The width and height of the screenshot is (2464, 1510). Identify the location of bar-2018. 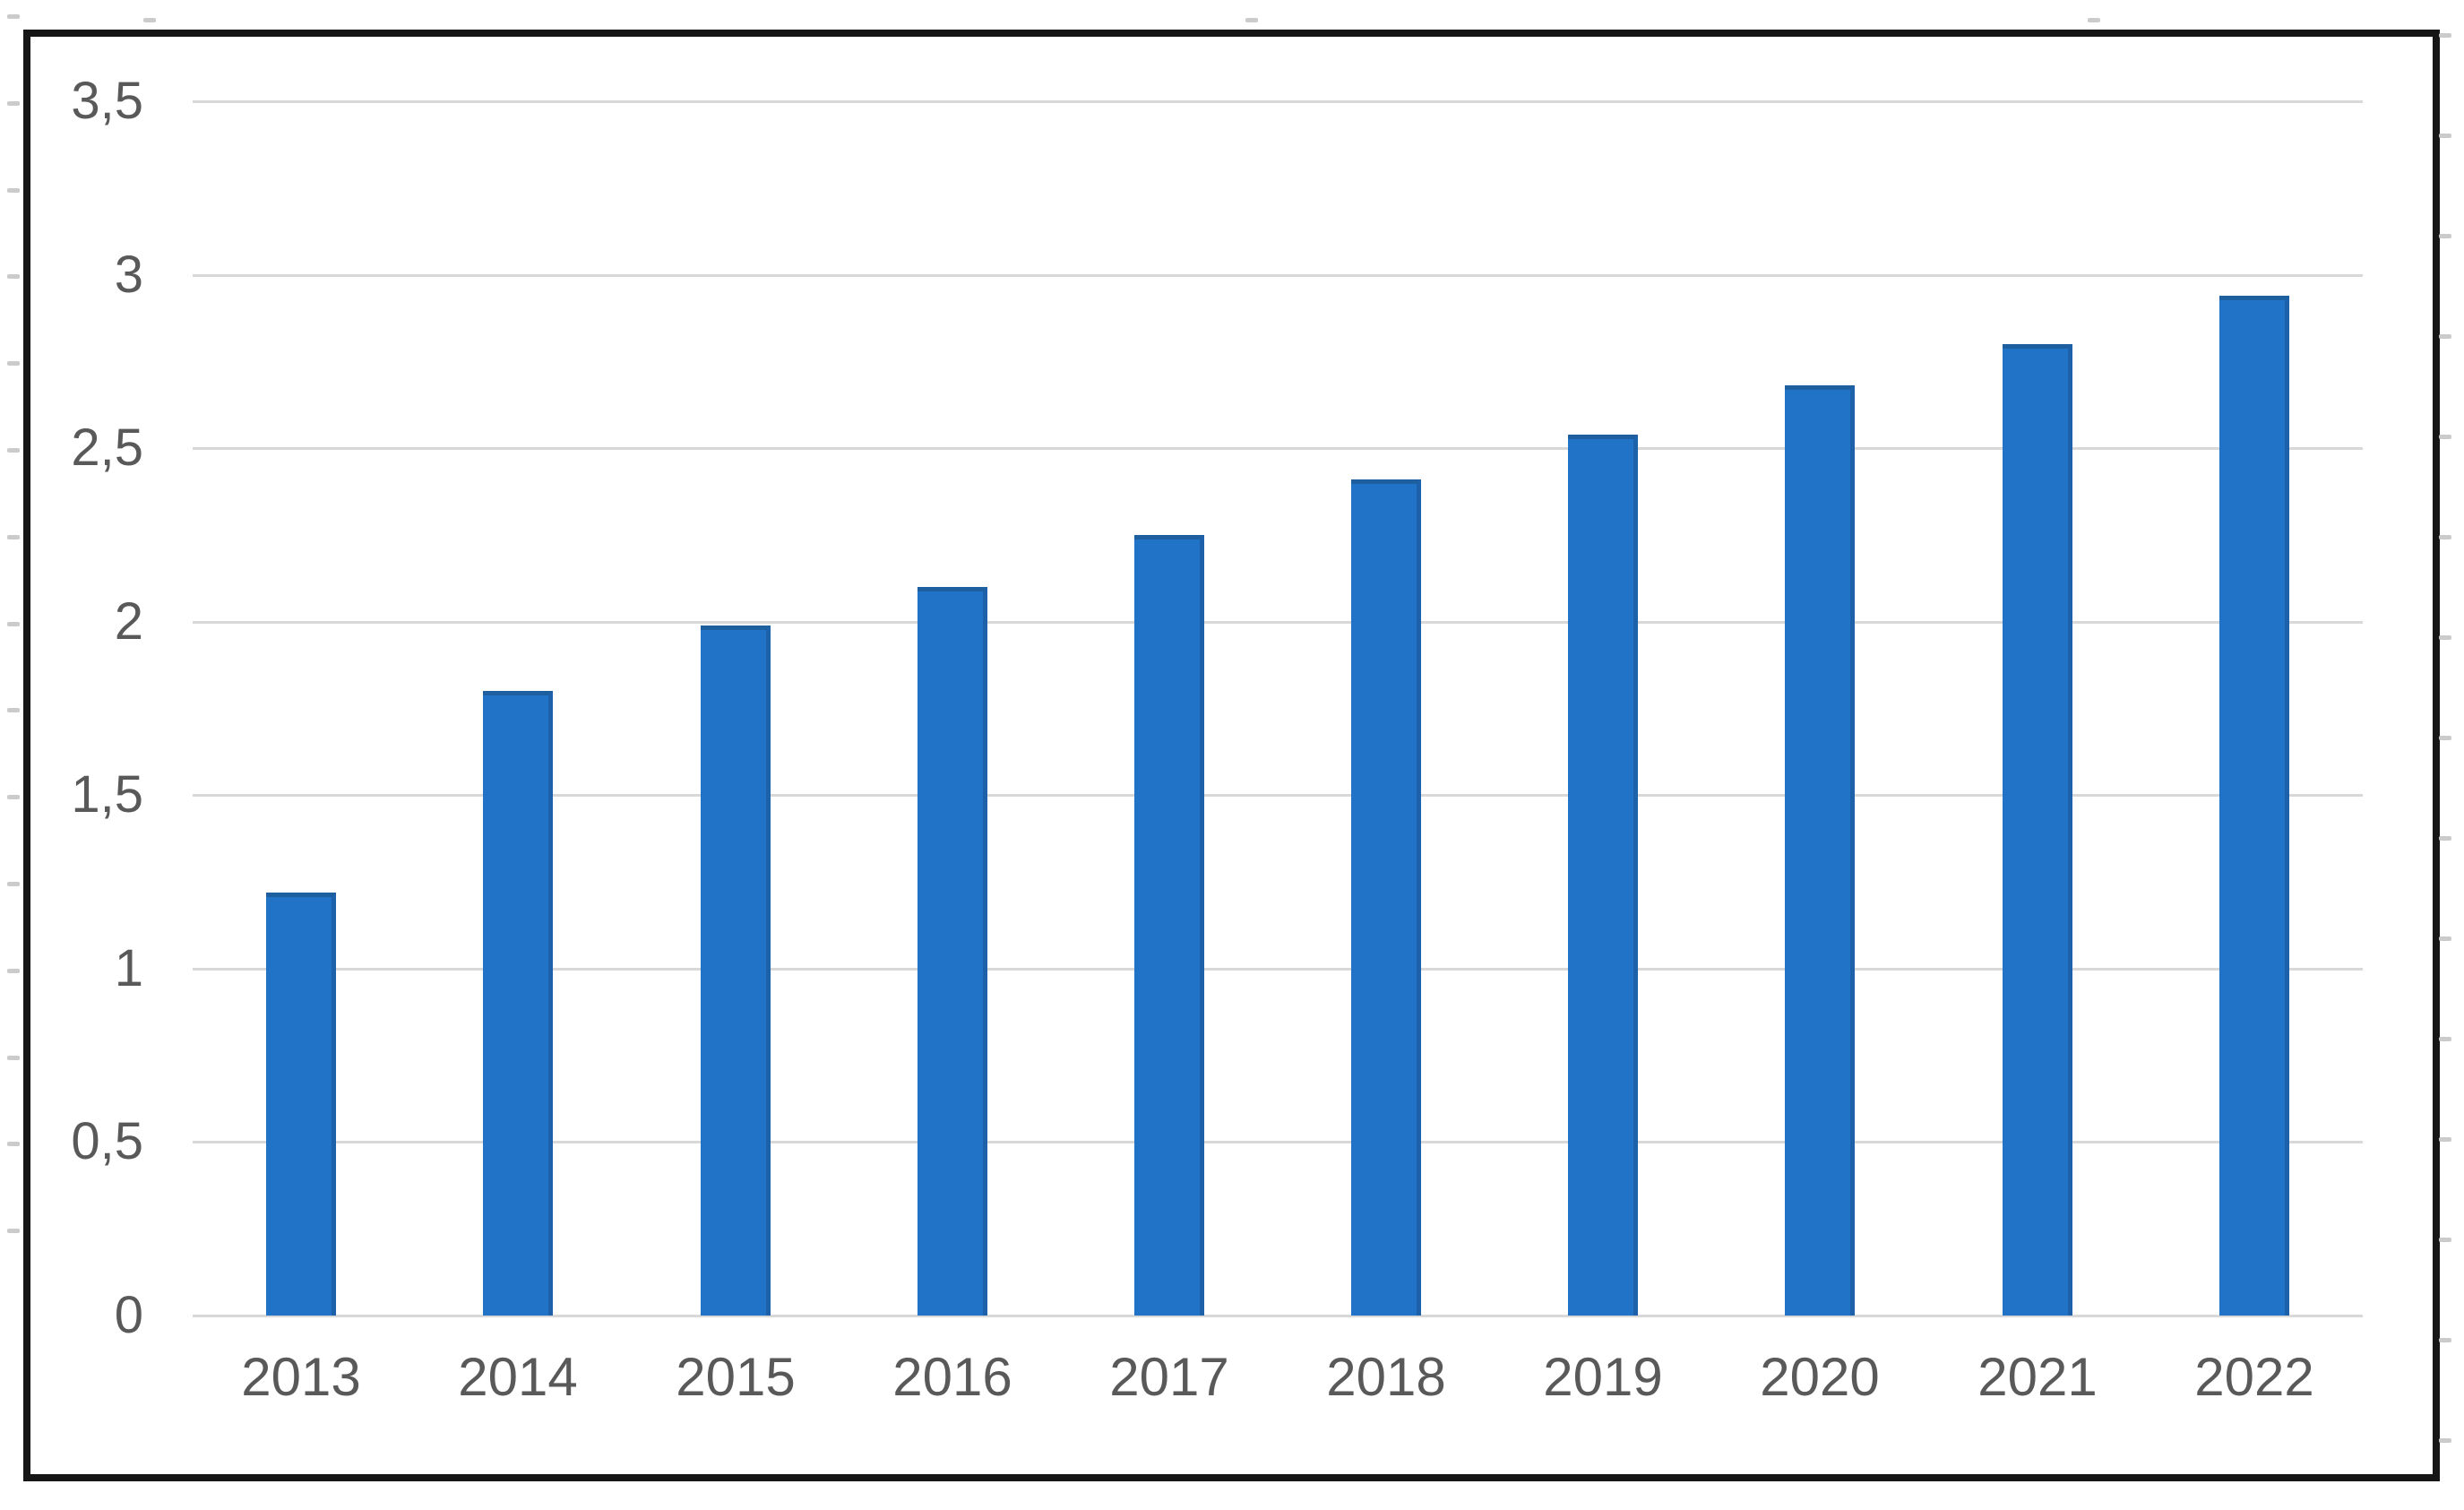
(1386, 897).